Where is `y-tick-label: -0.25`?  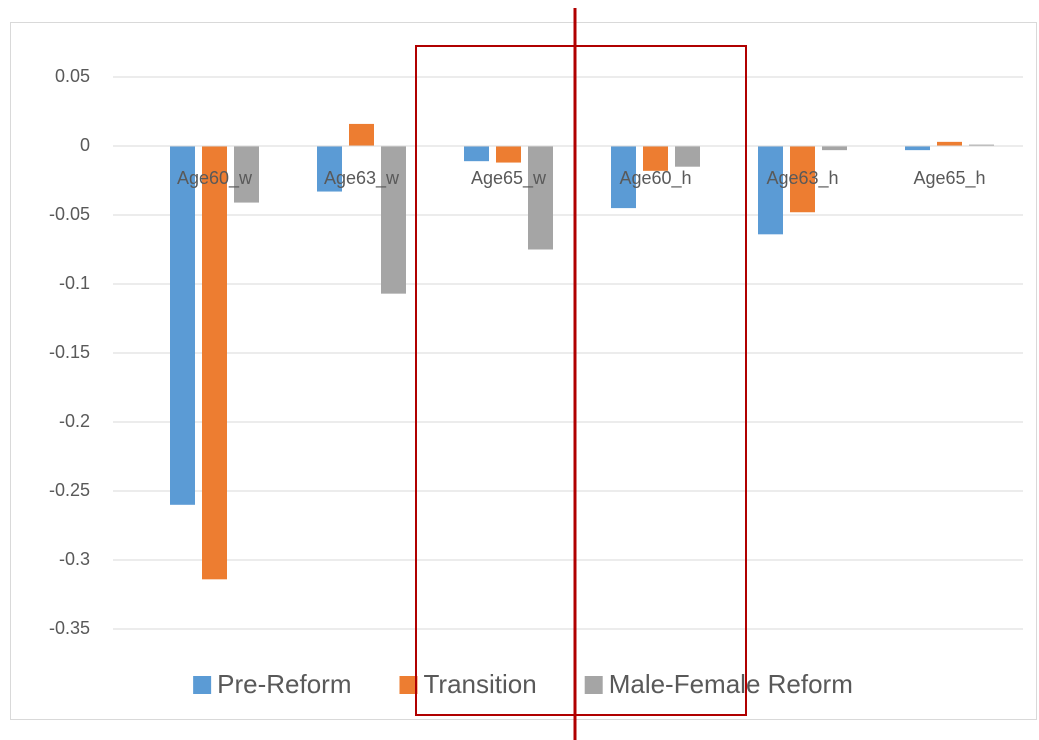
y-tick-label: -0.25 is located at coordinates (69, 490).